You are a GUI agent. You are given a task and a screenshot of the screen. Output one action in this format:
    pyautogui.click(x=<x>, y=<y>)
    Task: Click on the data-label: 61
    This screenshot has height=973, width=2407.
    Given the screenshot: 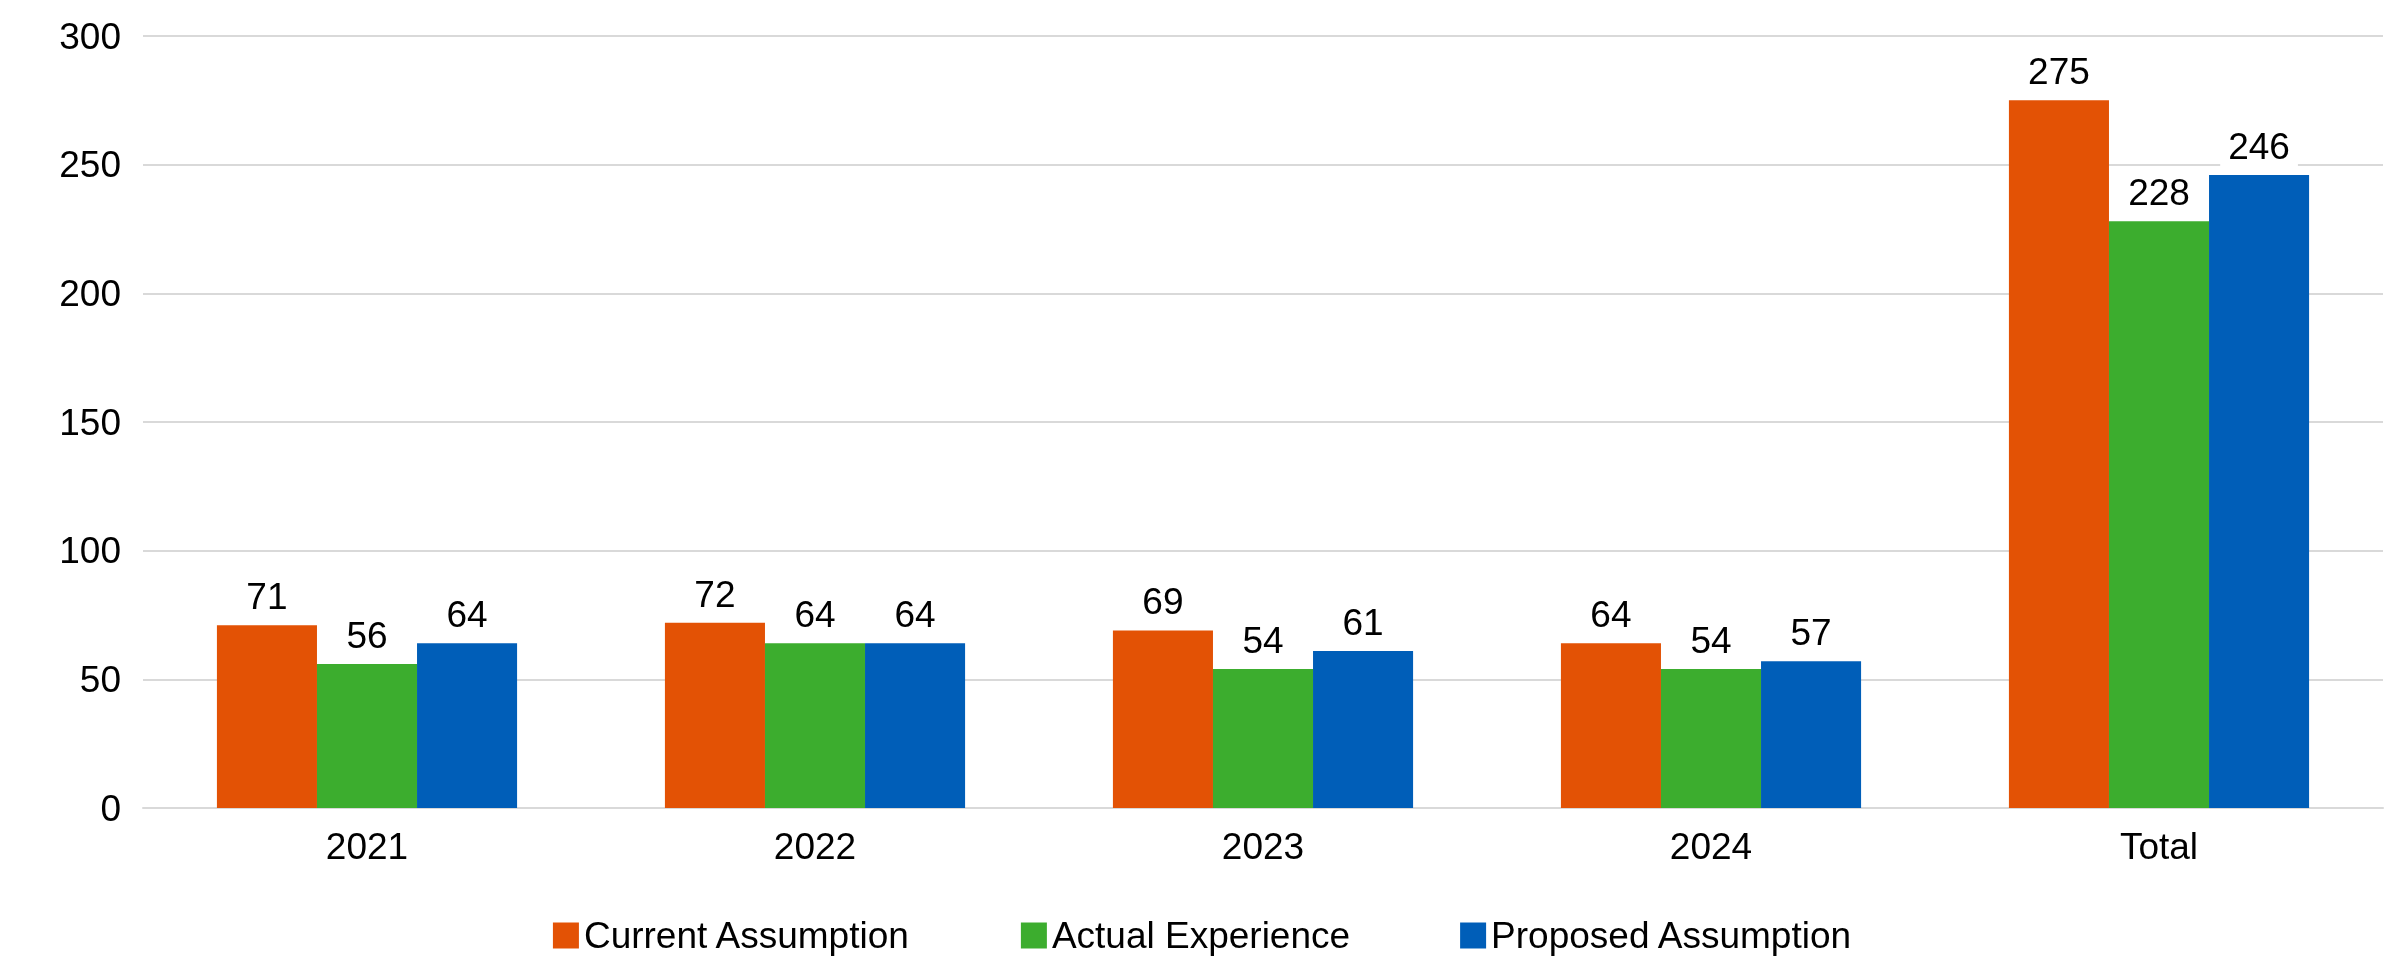 What is the action you would take?
    pyautogui.click(x=1363, y=623)
    